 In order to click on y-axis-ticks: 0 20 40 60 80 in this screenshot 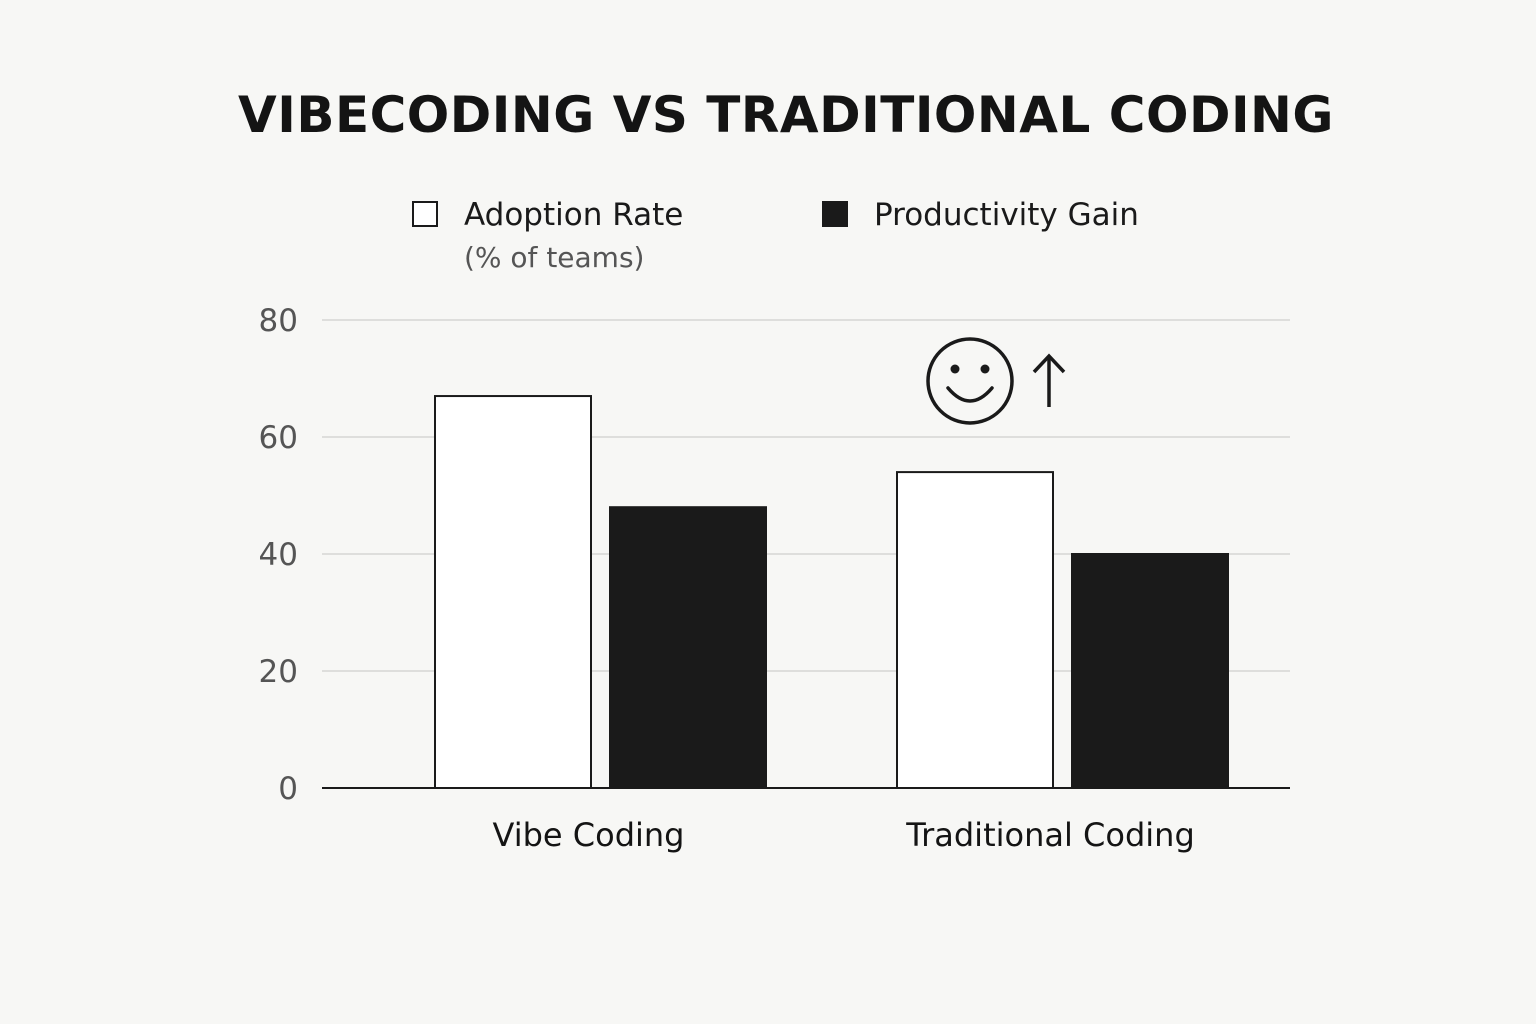, I will do `click(278, 555)`.